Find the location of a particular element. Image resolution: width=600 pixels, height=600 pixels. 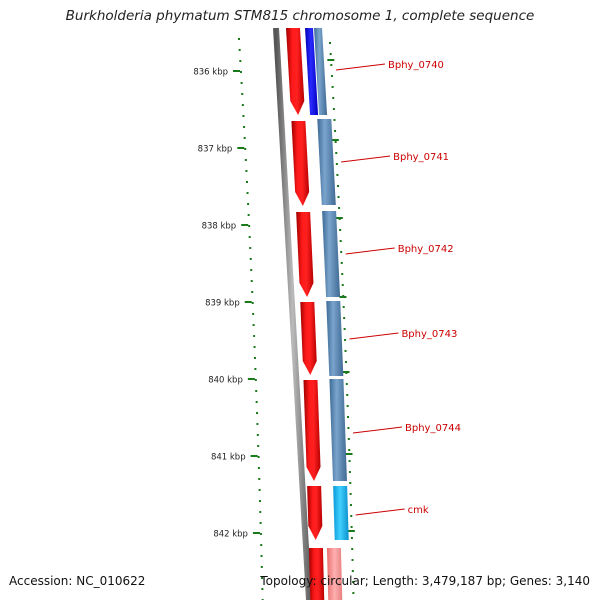

scale-tick-label: 838 kbp is located at coordinates (219, 227).